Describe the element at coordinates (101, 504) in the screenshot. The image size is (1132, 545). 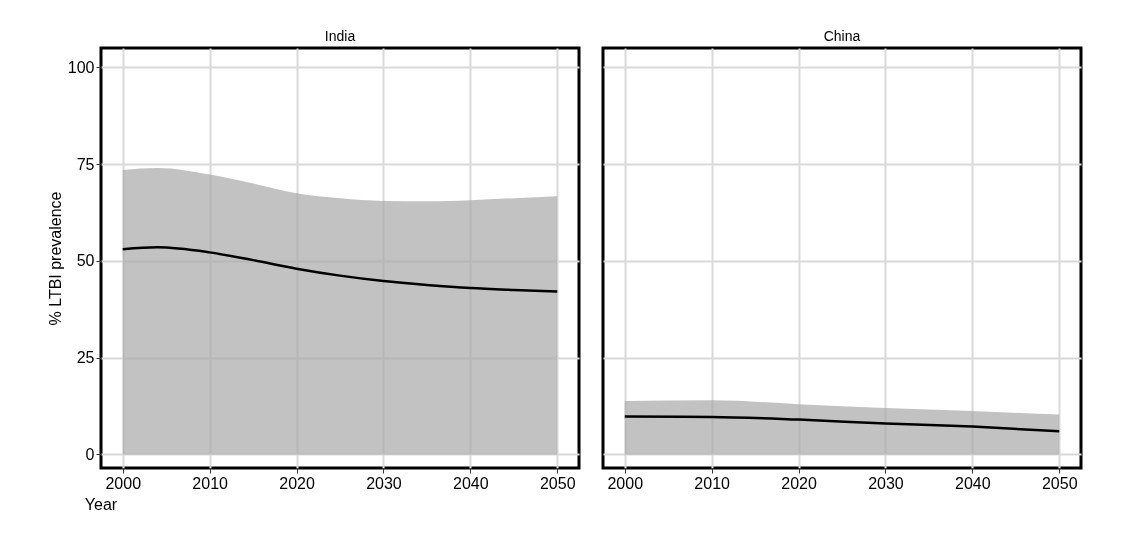
I see `x-axis-title: Year` at that location.